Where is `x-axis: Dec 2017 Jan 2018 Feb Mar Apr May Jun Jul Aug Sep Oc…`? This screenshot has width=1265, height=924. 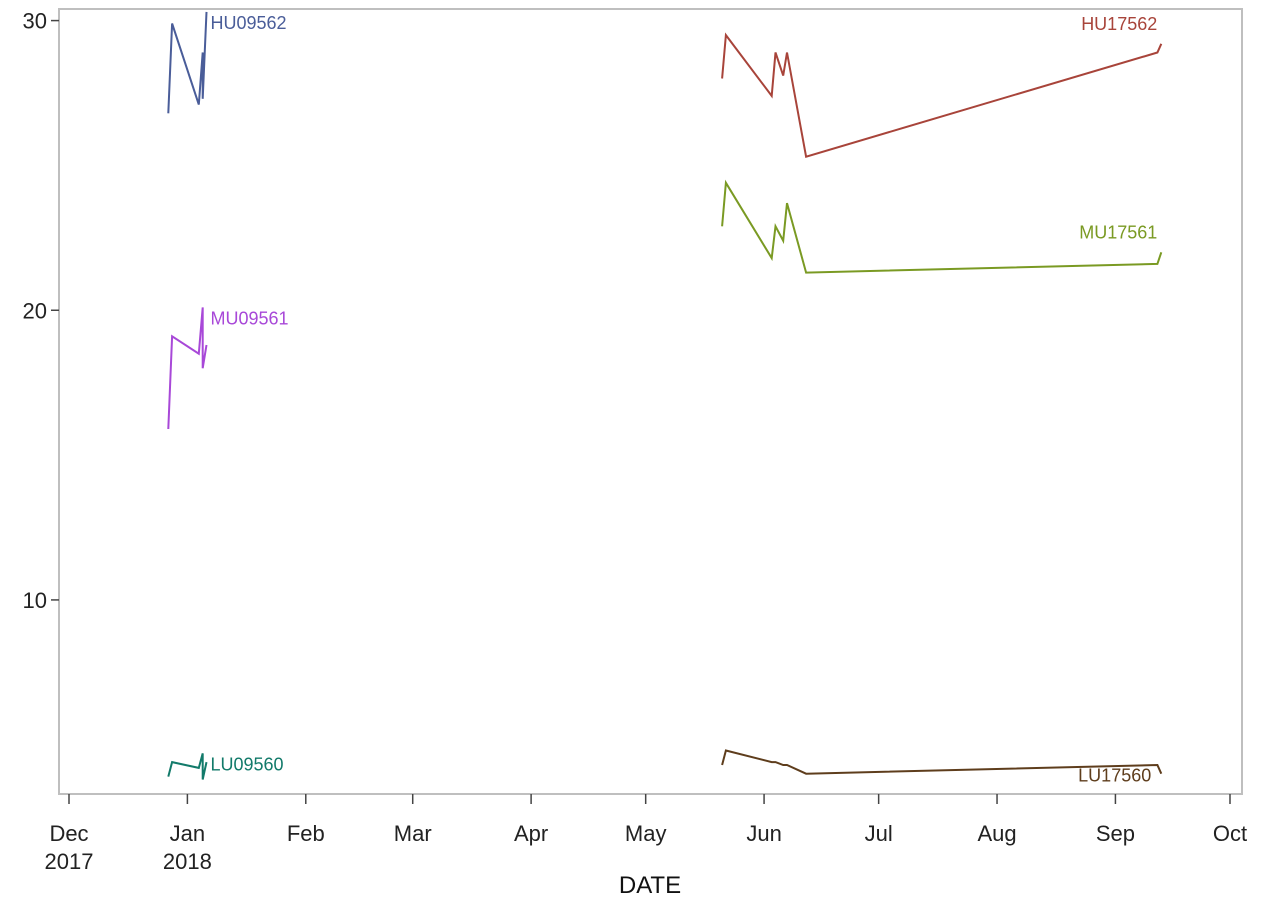
x-axis: Dec 2017 Jan 2018 Feb Mar Apr May Jun Jul Aug Sep Oc… is located at coordinates (646, 834).